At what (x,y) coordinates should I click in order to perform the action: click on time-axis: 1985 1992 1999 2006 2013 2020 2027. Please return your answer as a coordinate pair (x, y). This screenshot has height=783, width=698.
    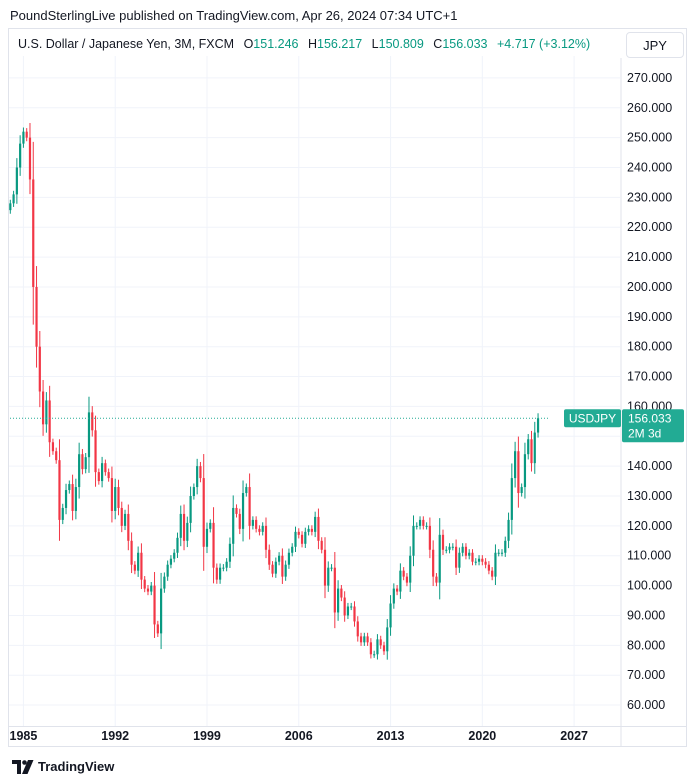
    Looking at the image, I should click on (299, 736).